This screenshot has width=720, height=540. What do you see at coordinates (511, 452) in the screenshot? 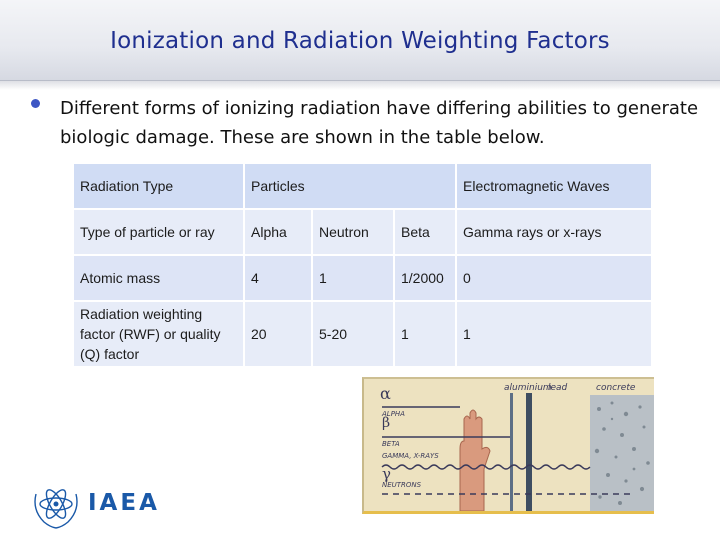
I see `aluminium-sheet` at bounding box center [511, 452].